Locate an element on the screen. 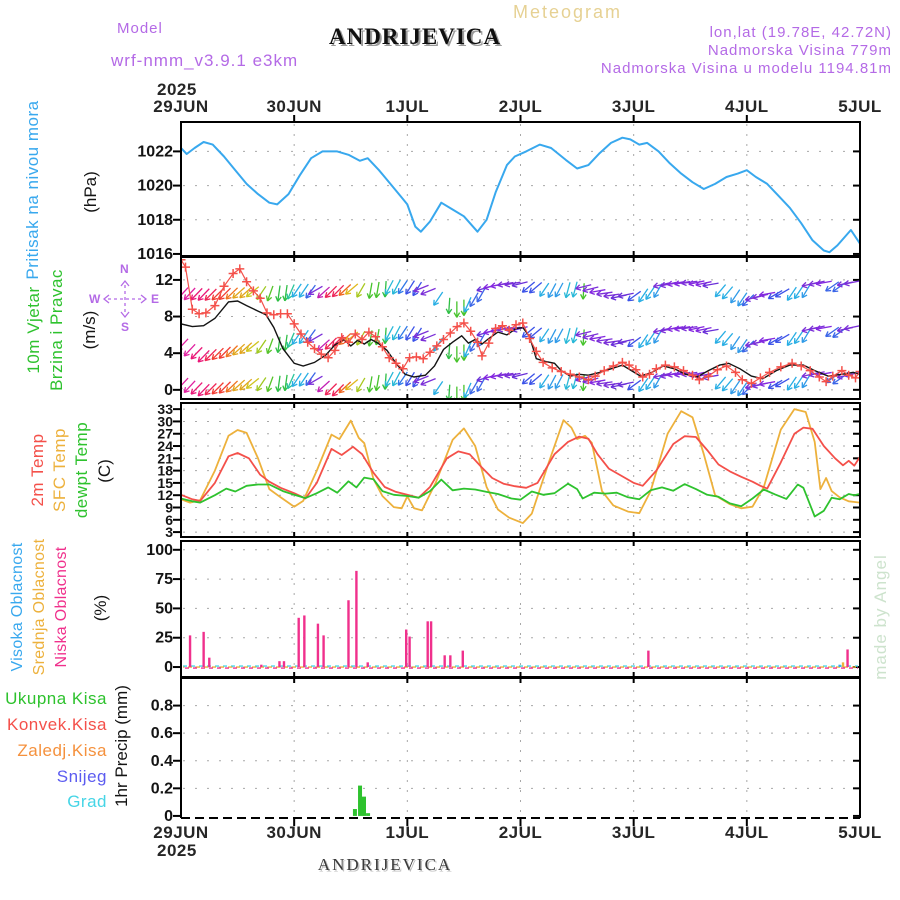 The width and height of the screenshot is (900, 900). compass-west-label: W is located at coordinates (95, 299).